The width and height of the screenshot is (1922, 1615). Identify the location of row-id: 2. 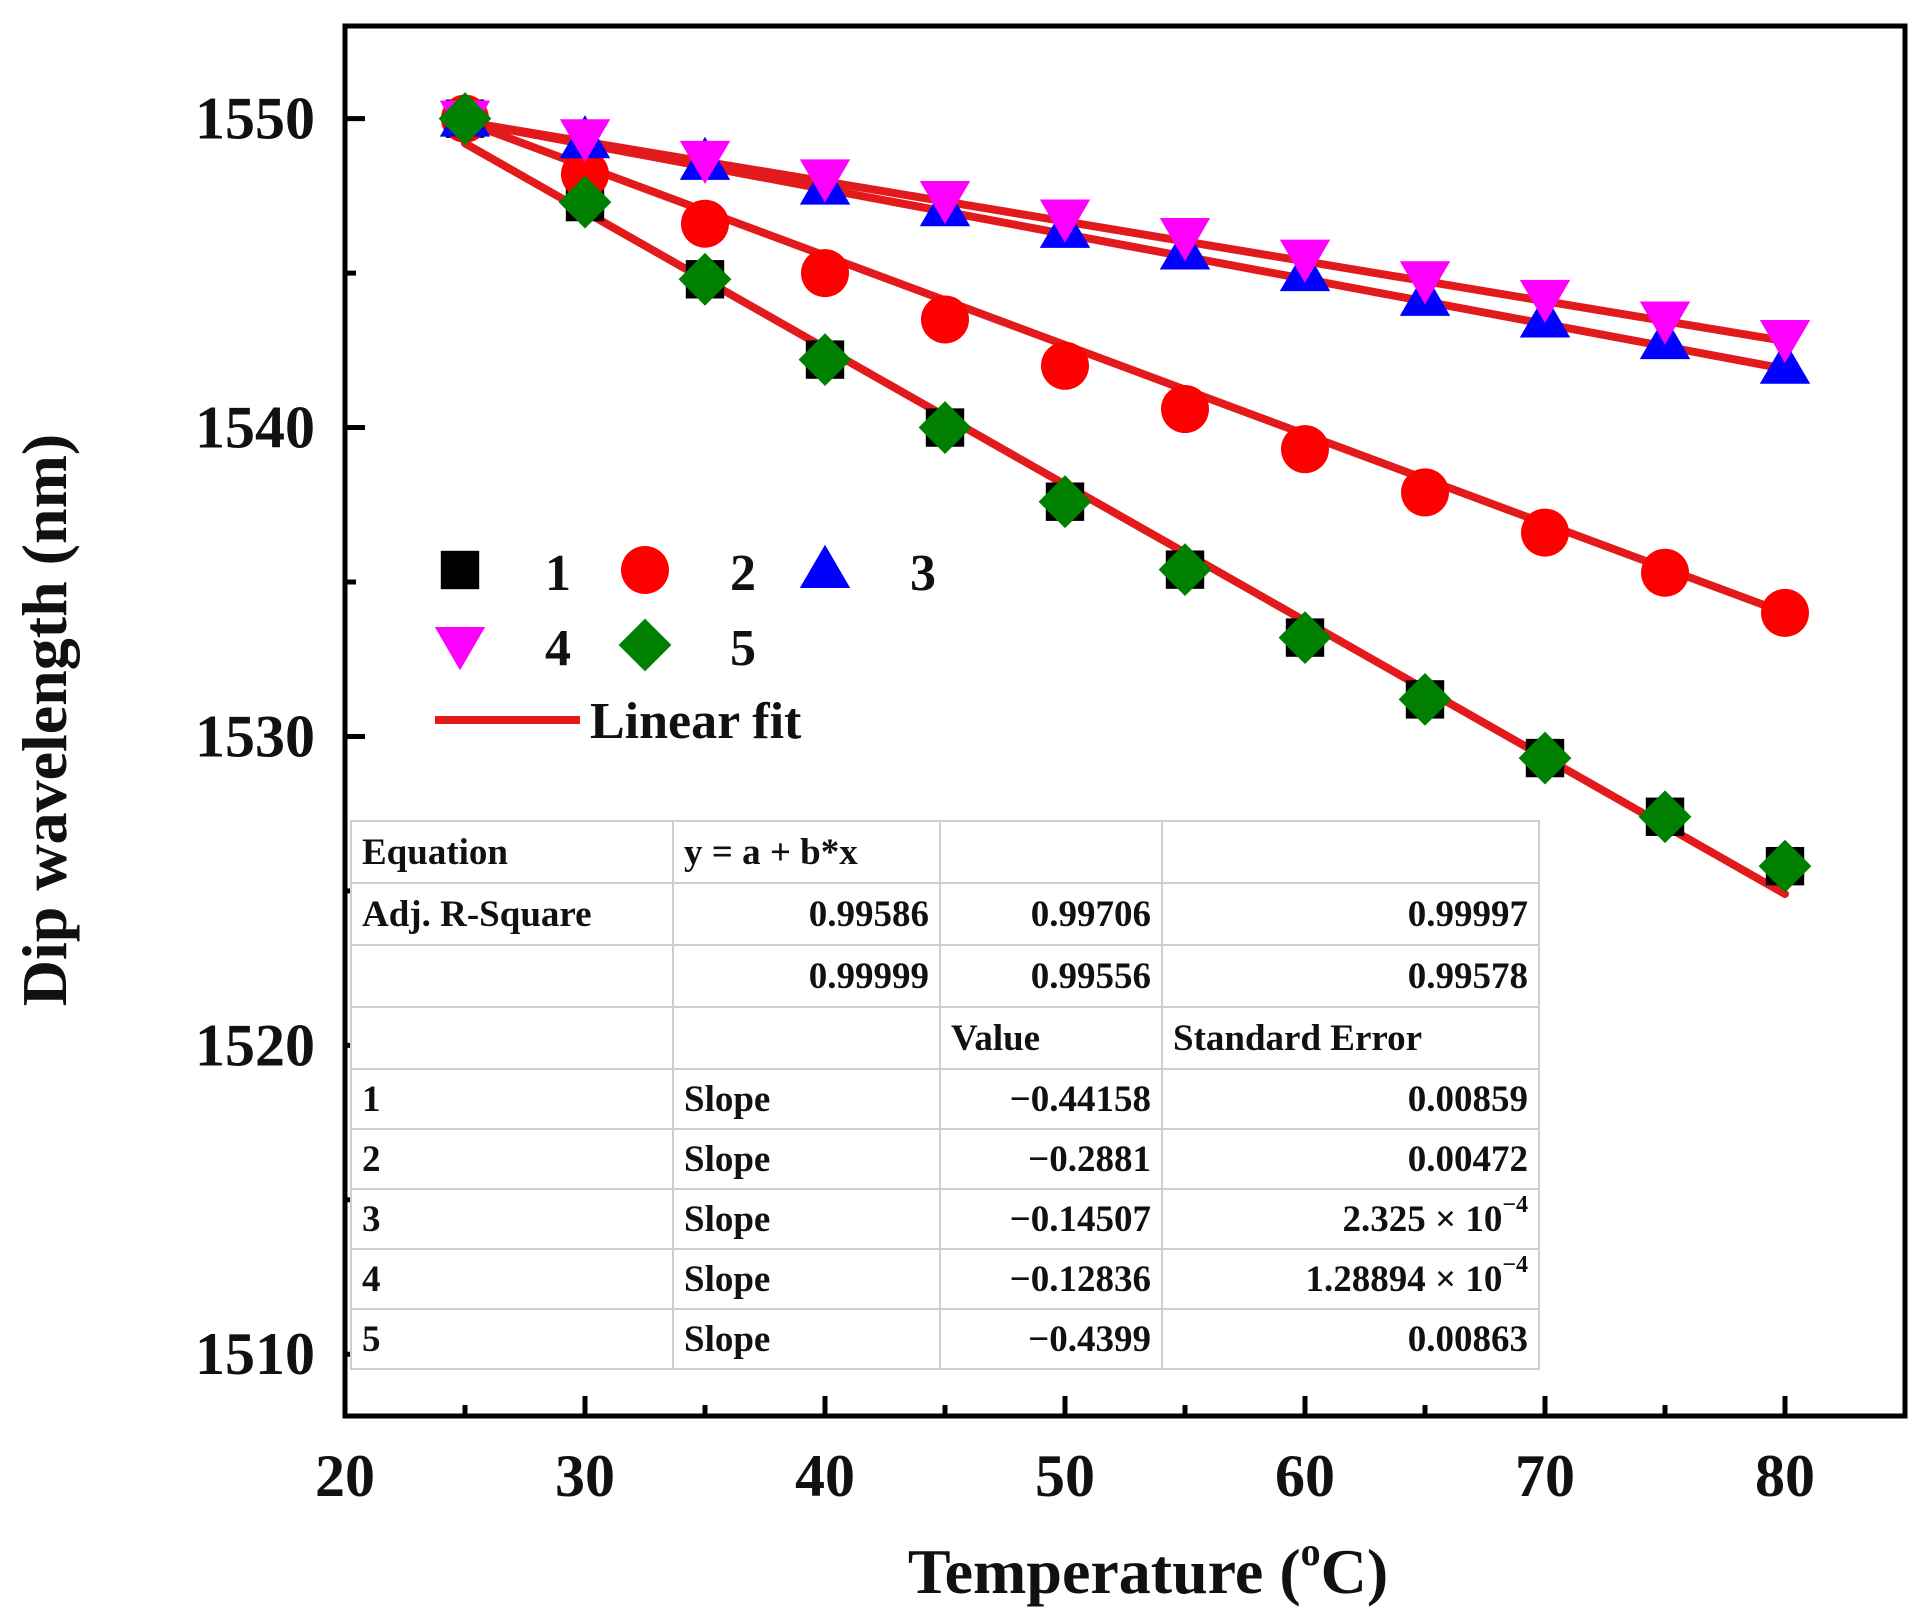
(512, 1159).